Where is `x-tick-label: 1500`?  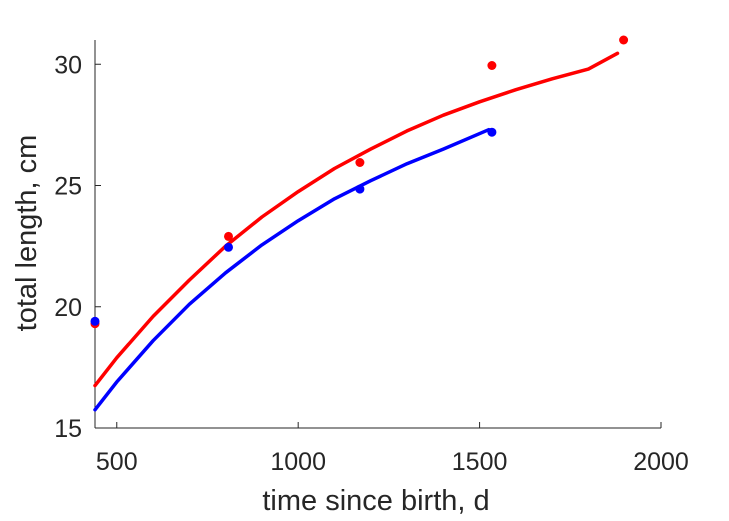 x-tick-label: 1500 is located at coordinates (480, 462).